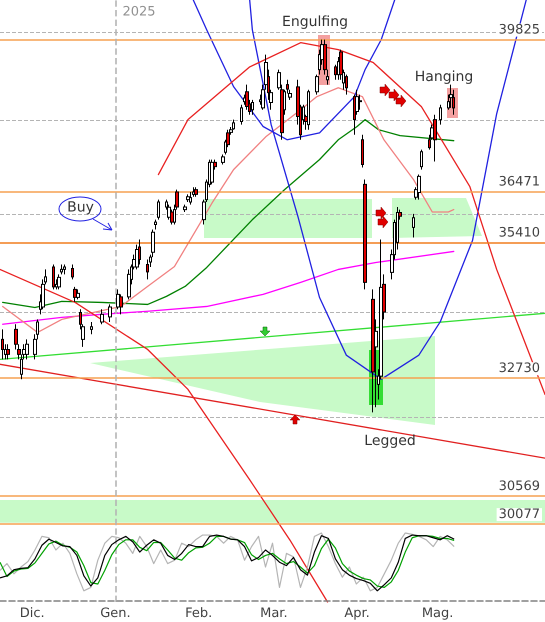 The width and height of the screenshot is (545, 622). What do you see at coordinates (80, 208) in the screenshot?
I see `annotation: Buy` at bounding box center [80, 208].